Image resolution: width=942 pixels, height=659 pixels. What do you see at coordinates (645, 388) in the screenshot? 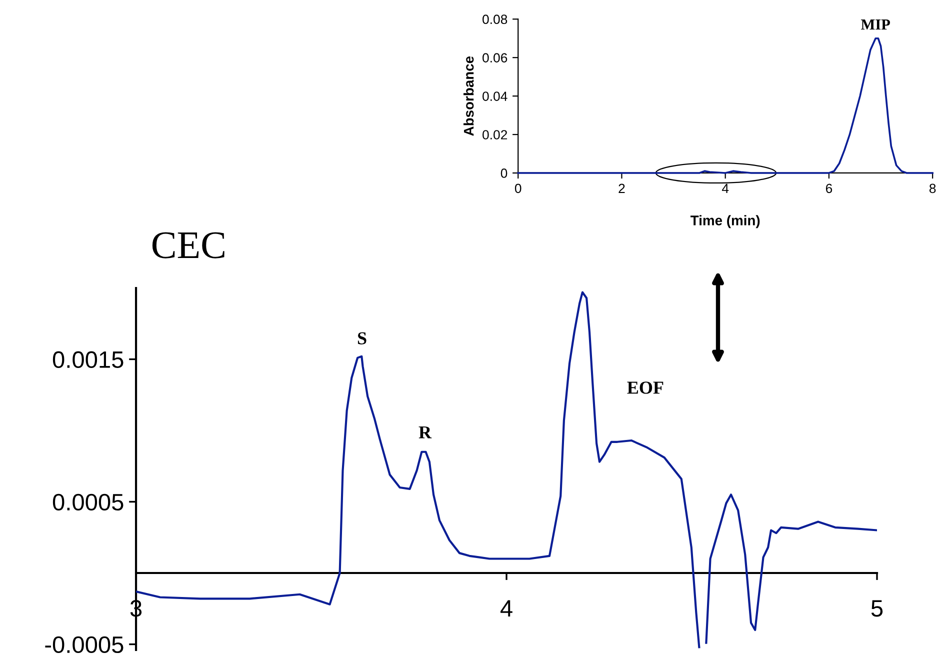
I see `annotation: EOF` at bounding box center [645, 388].